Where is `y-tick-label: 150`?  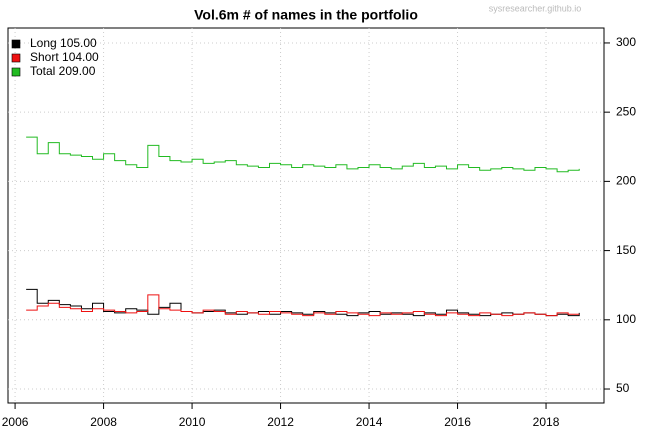
y-tick-label: 150 is located at coordinates (626, 250).